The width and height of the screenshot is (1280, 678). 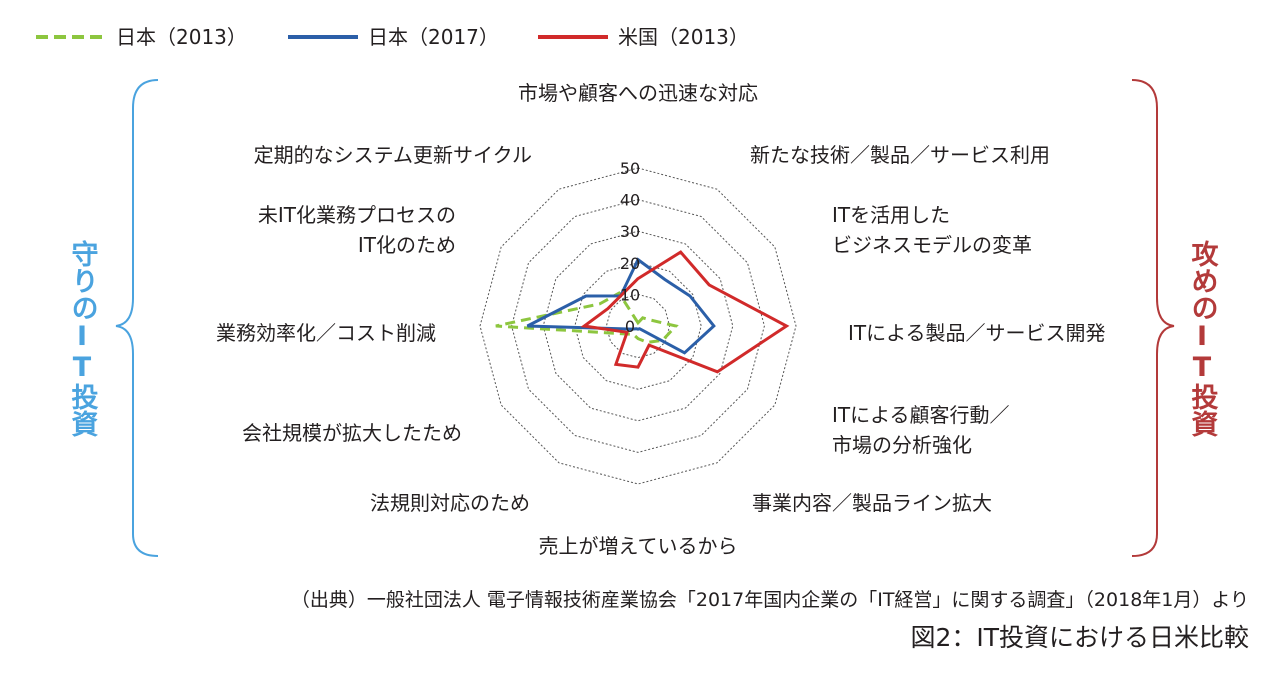 I want to click on tick-label-20: 20, so click(x=630, y=263).